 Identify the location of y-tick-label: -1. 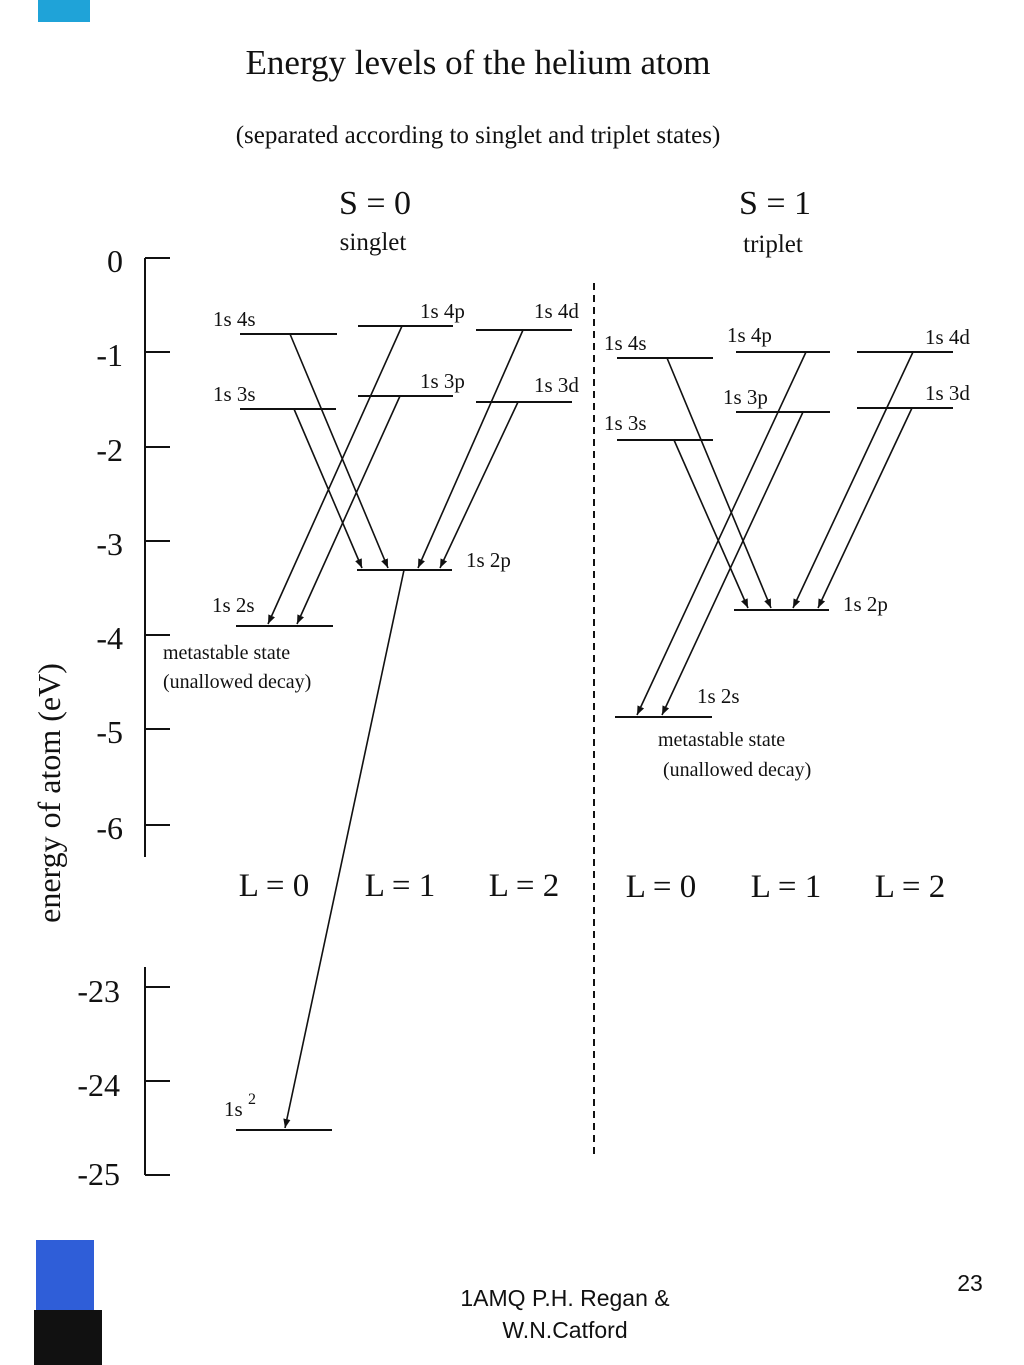
(109, 355).